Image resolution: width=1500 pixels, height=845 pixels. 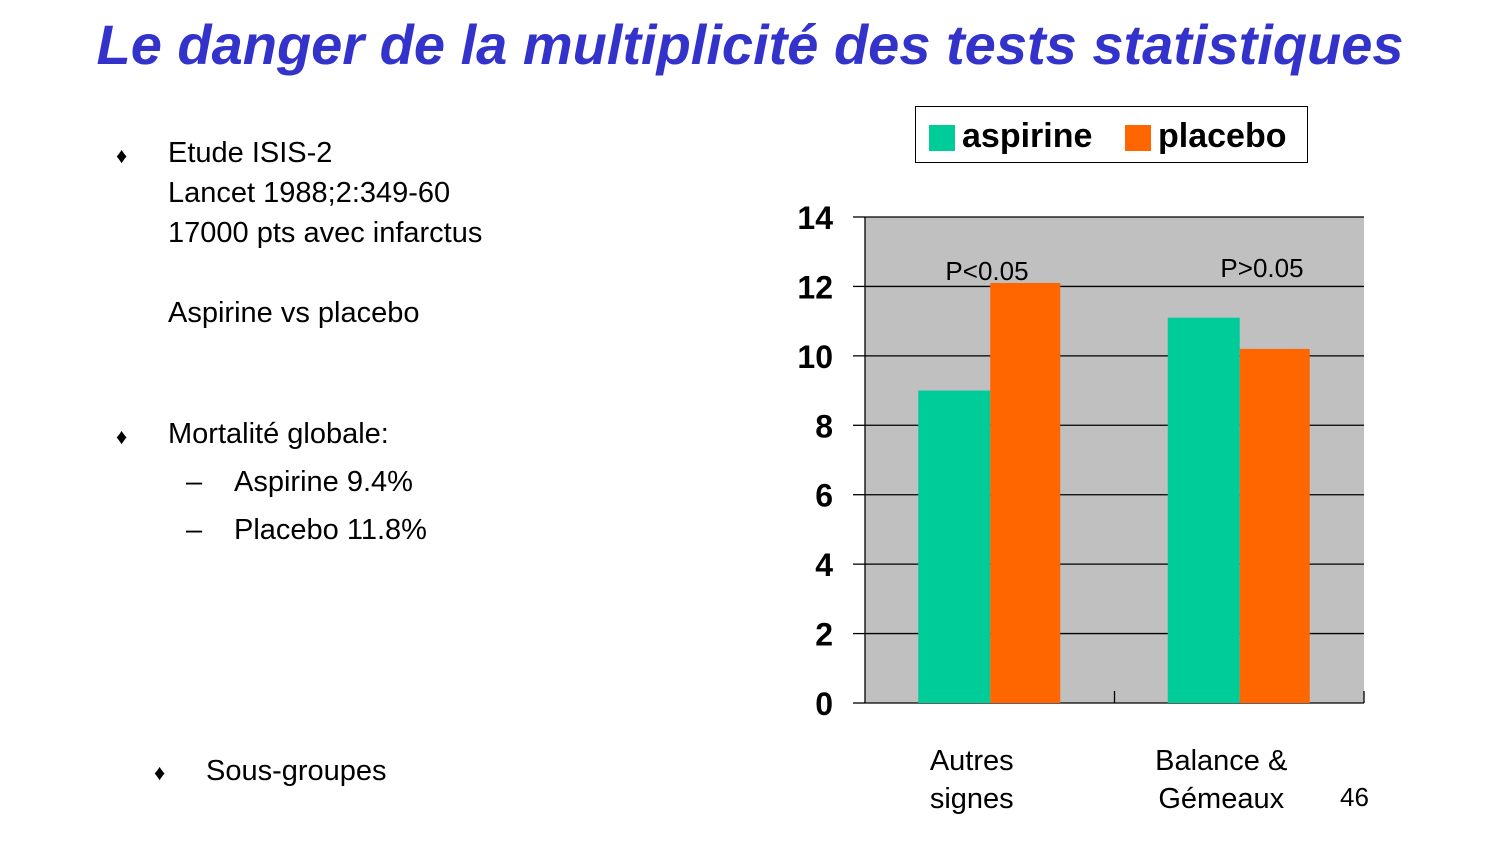 What do you see at coordinates (972, 761) in the screenshot?
I see `x-tick-label: Autres` at bounding box center [972, 761].